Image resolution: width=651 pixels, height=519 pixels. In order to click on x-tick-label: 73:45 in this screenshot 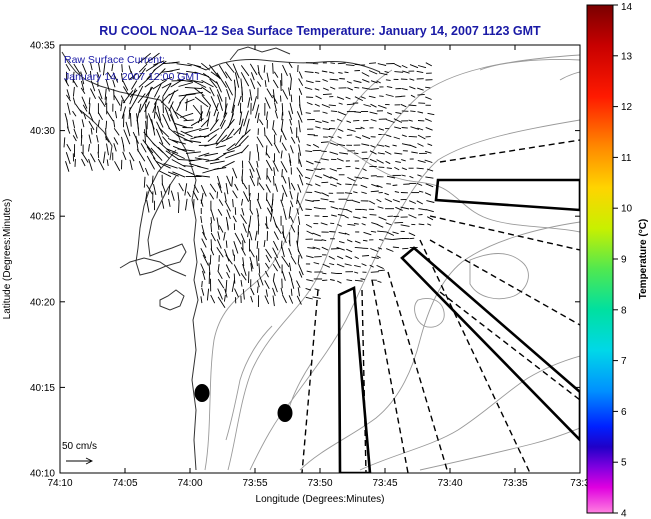, I will do `click(384, 483)`.